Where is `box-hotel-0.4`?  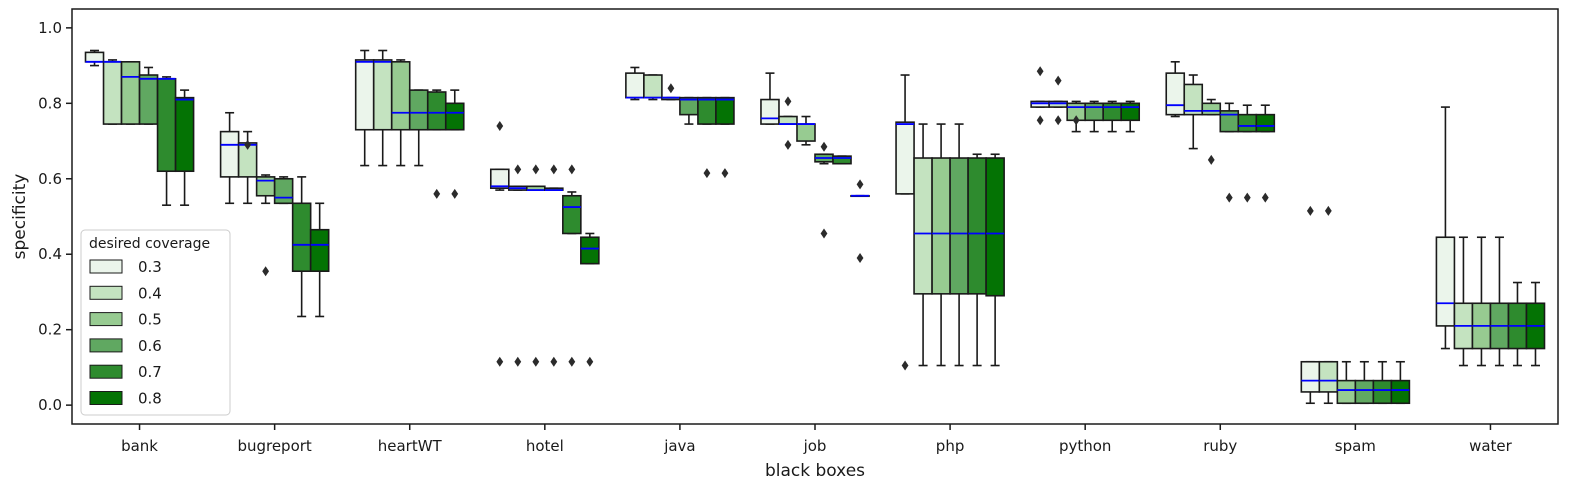
box-hotel-0.4 is located at coordinates (517, 265).